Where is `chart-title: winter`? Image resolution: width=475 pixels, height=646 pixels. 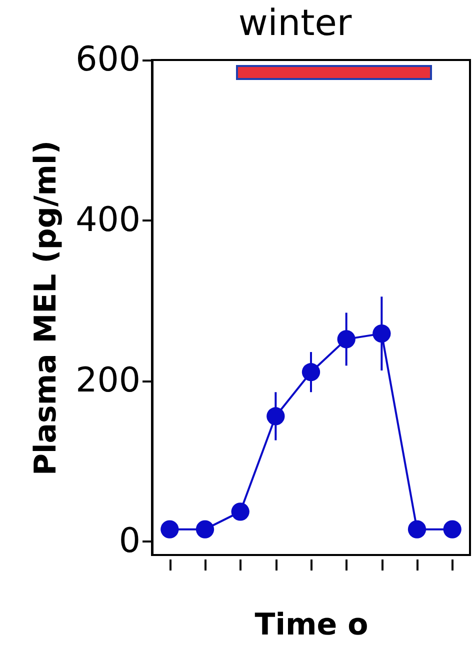 chart-title: winter is located at coordinates (295, 23).